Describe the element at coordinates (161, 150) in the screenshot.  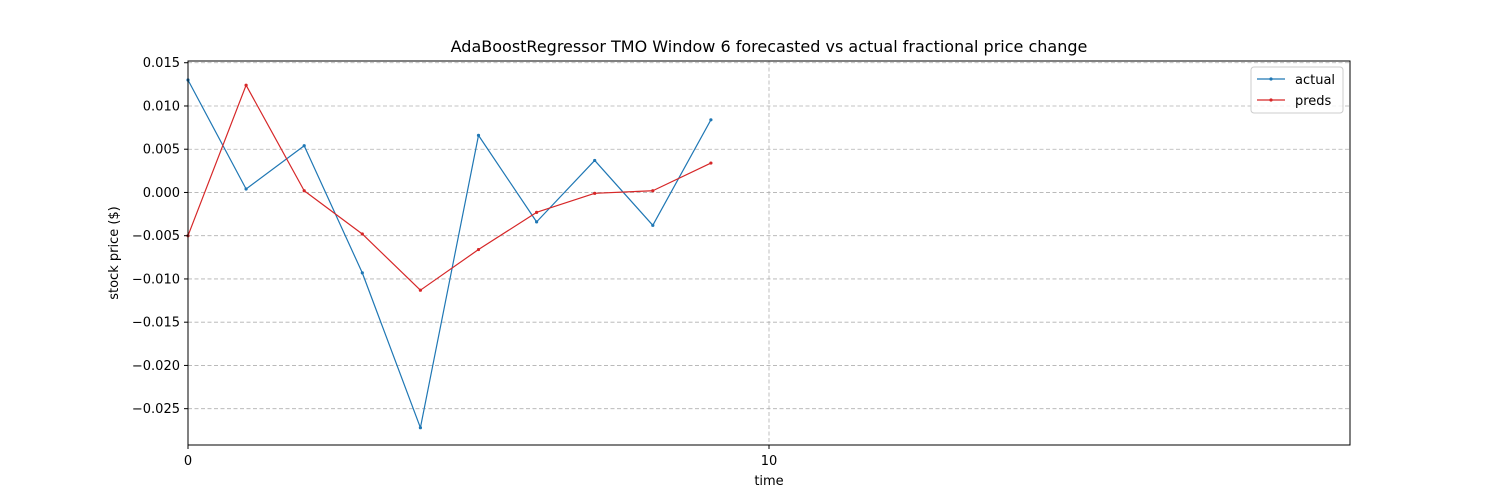
I see `y-tick-label: 0.005` at that location.